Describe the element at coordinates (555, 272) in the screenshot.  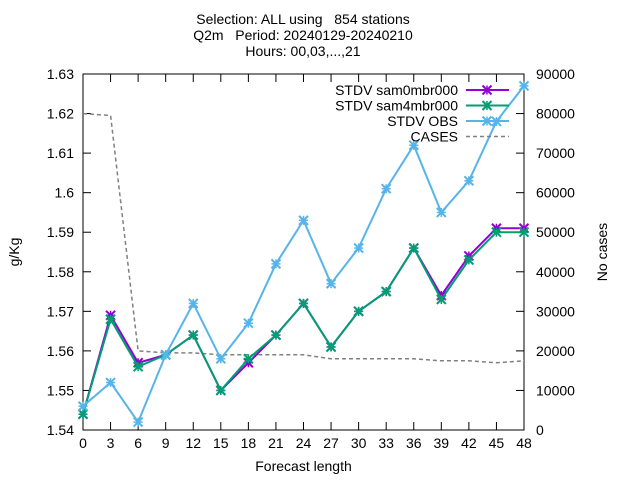
I see `y2-tick-label: 40000` at that location.